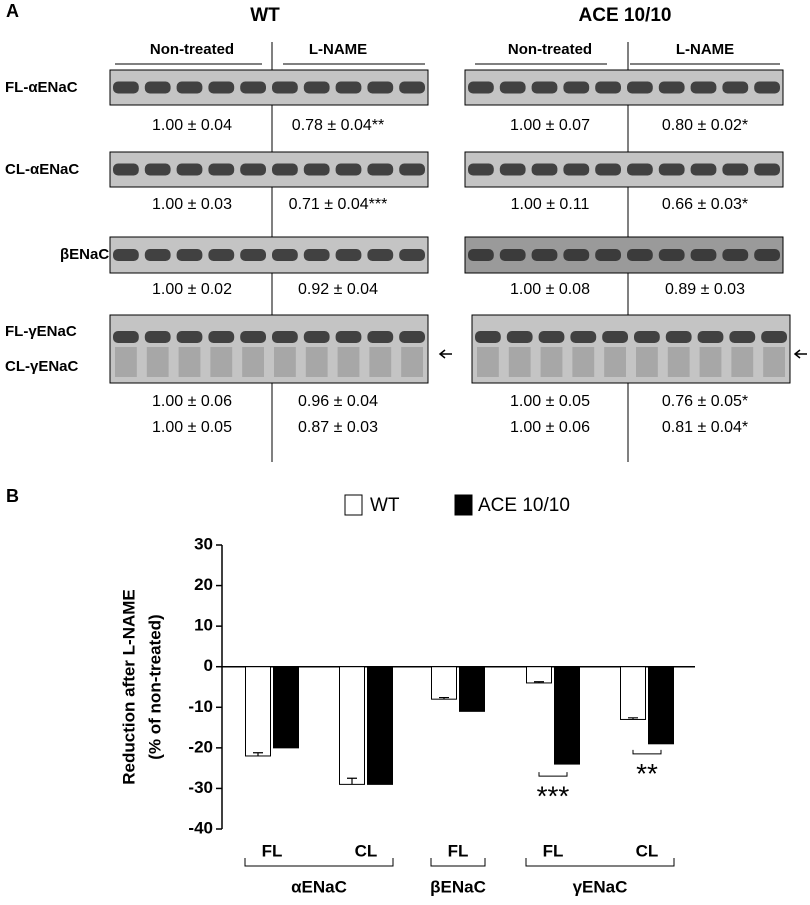  What do you see at coordinates (200, 827) in the screenshot?
I see `y-tick-label: -40` at bounding box center [200, 827].